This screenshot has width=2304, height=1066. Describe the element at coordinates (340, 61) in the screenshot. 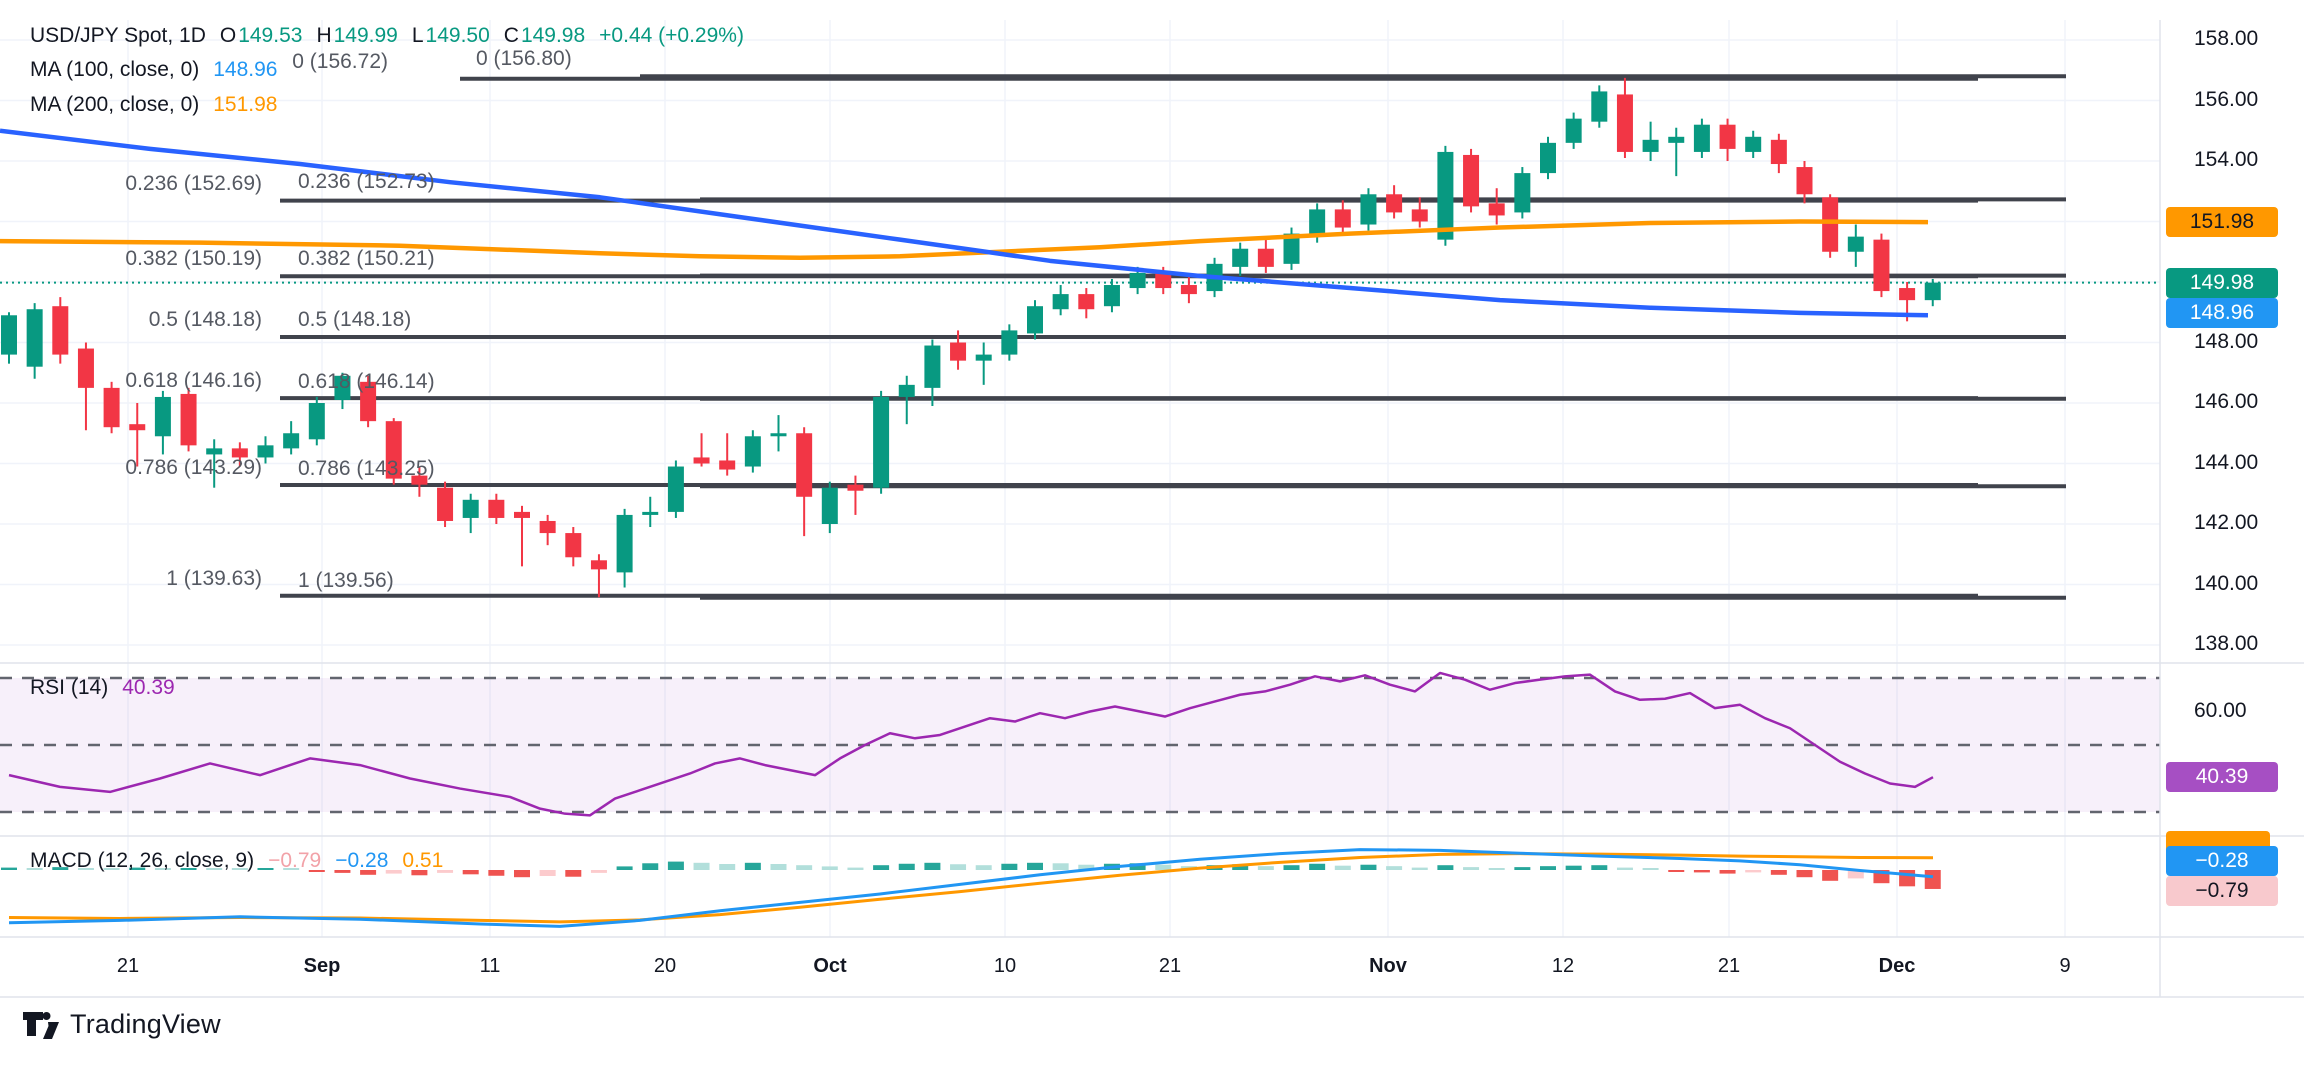

I see `fib-level-label: 0 (156.72)` at that location.